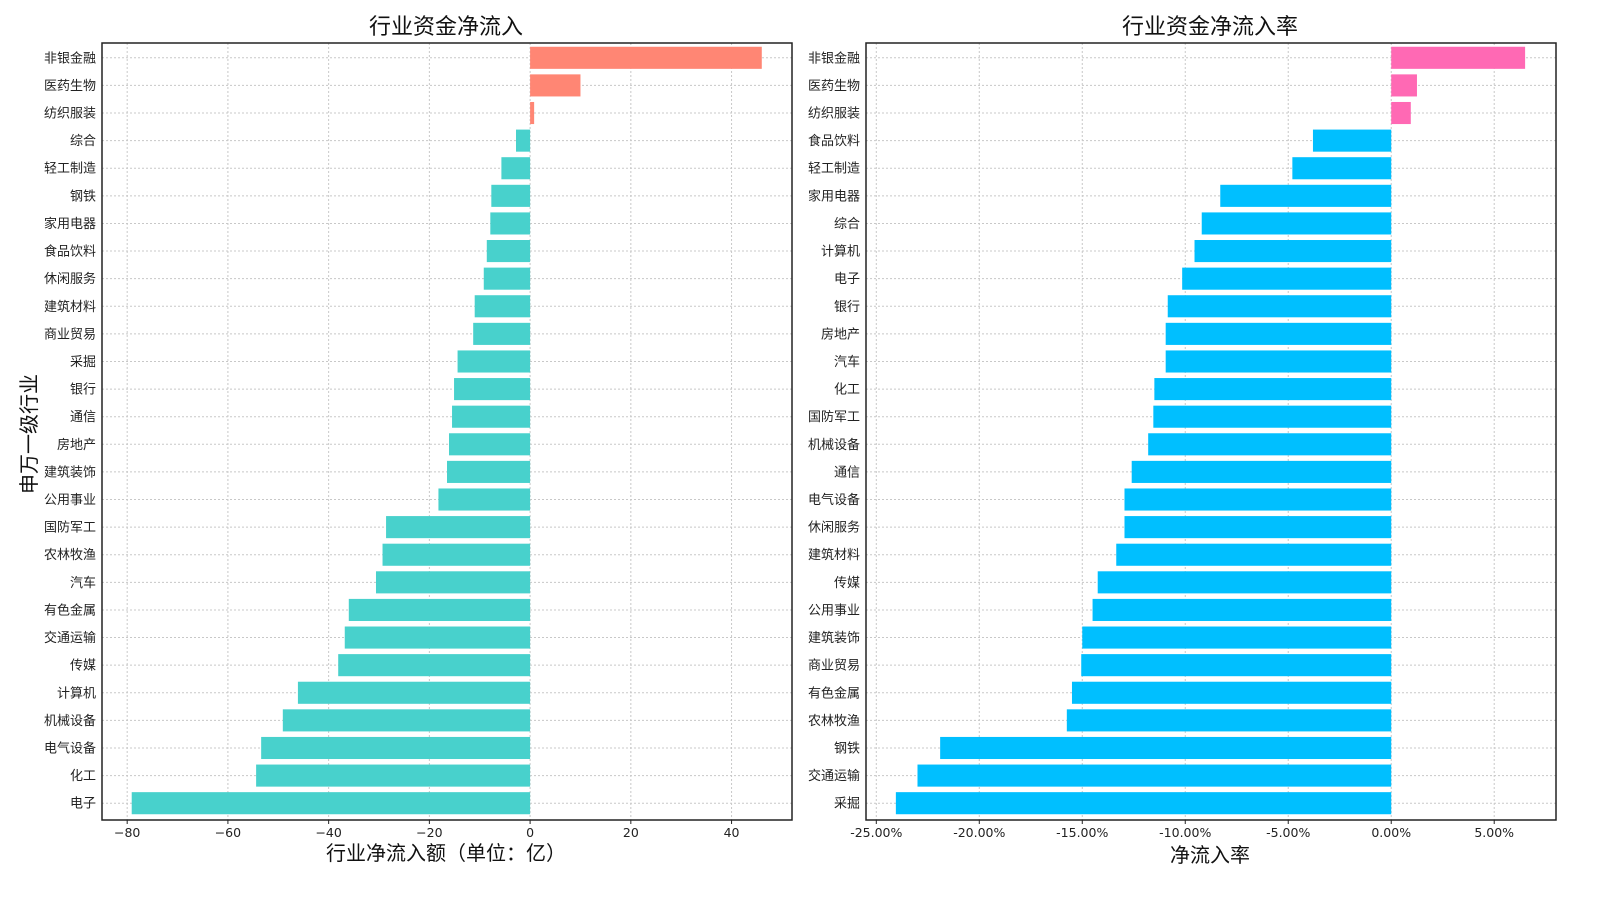 The image size is (1600, 904). What do you see at coordinates (1082, 832) in the screenshot?
I see `right-x-tick-label: -15.00%` at bounding box center [1082, 832].